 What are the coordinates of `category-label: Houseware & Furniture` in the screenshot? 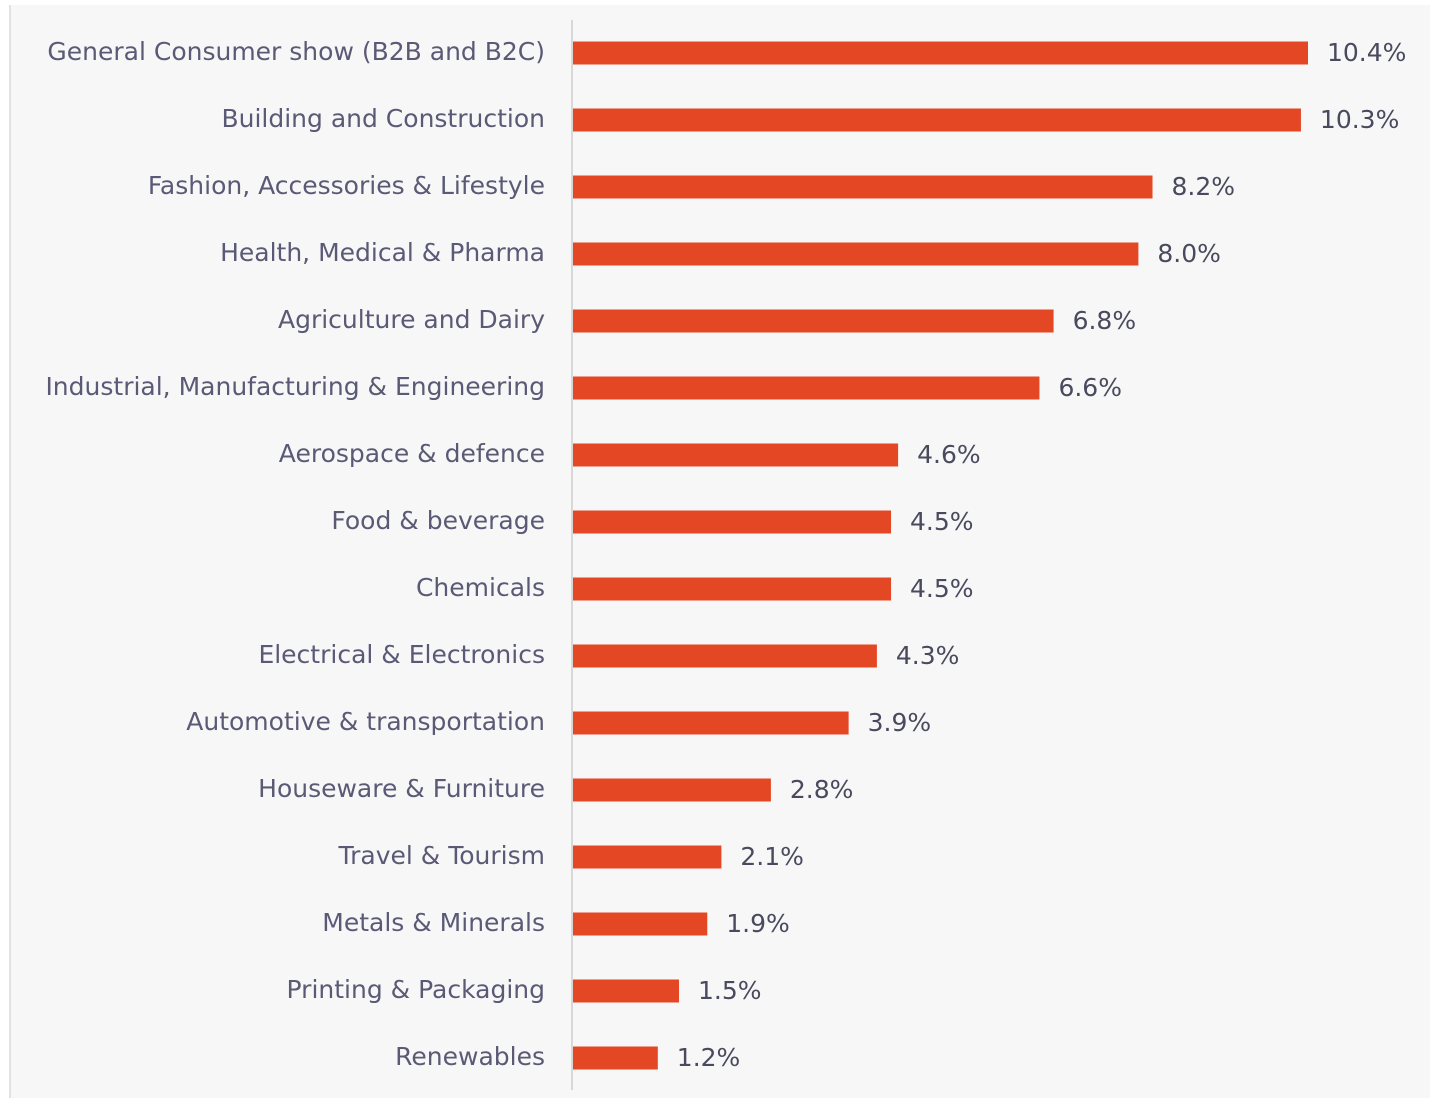 It's located at (401, 788).